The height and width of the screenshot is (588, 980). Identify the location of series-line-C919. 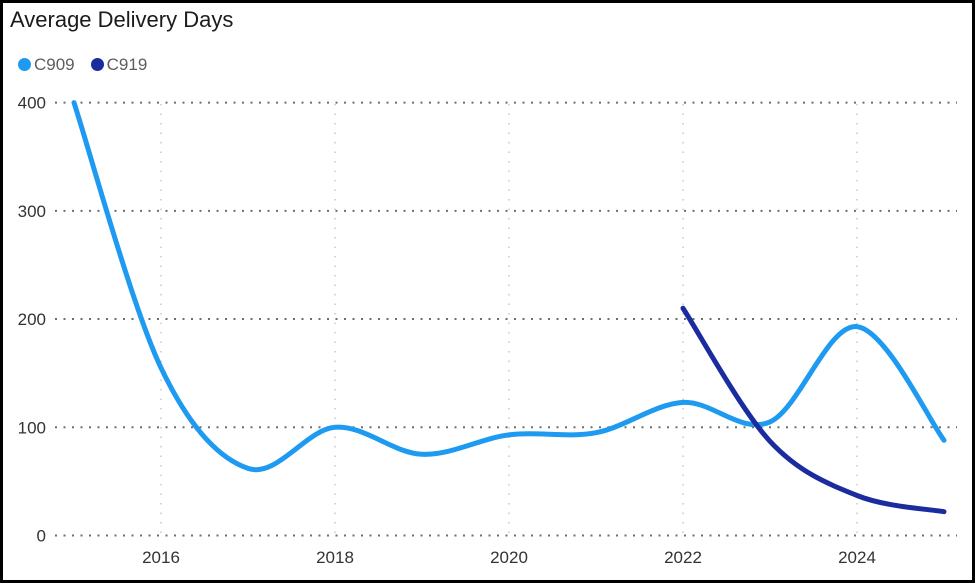
(813, 410).